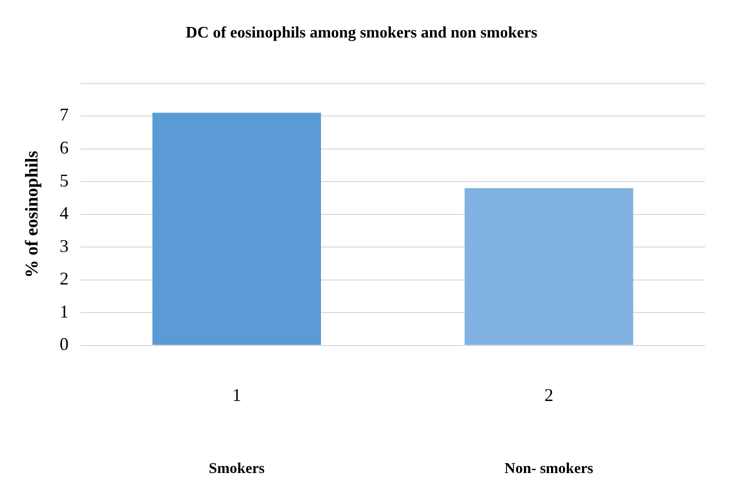 This screenshot has height=495, width=753. What do you see at coordinates (64, 278) in the screenshot?
I see `y-tick-label: 2` at bounding box center [64, 278].